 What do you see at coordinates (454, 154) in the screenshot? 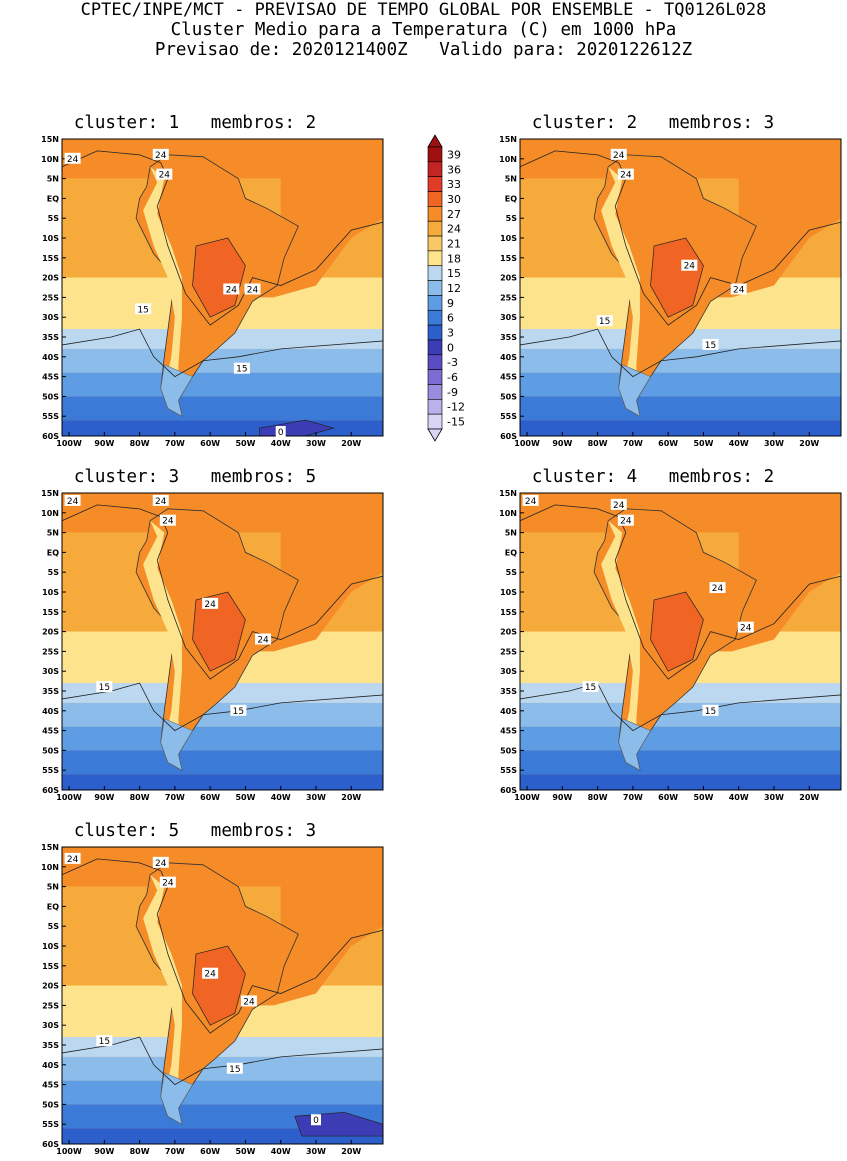
I see `colorbar-label: 39` at bounding box center [454, 154].